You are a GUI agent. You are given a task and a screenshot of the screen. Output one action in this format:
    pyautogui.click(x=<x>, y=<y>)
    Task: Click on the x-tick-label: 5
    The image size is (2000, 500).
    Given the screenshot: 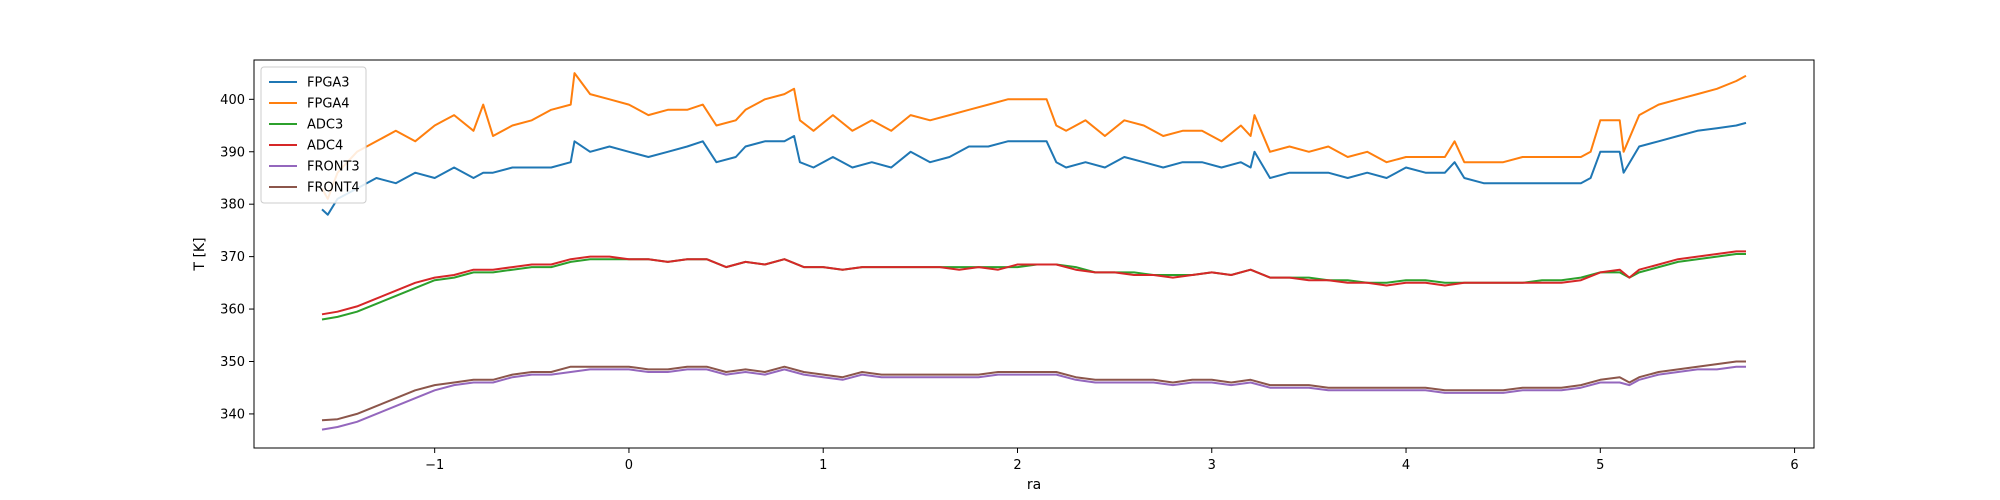 What is the action you would take?
    pyautogui.click(x=1600, y=465)
    